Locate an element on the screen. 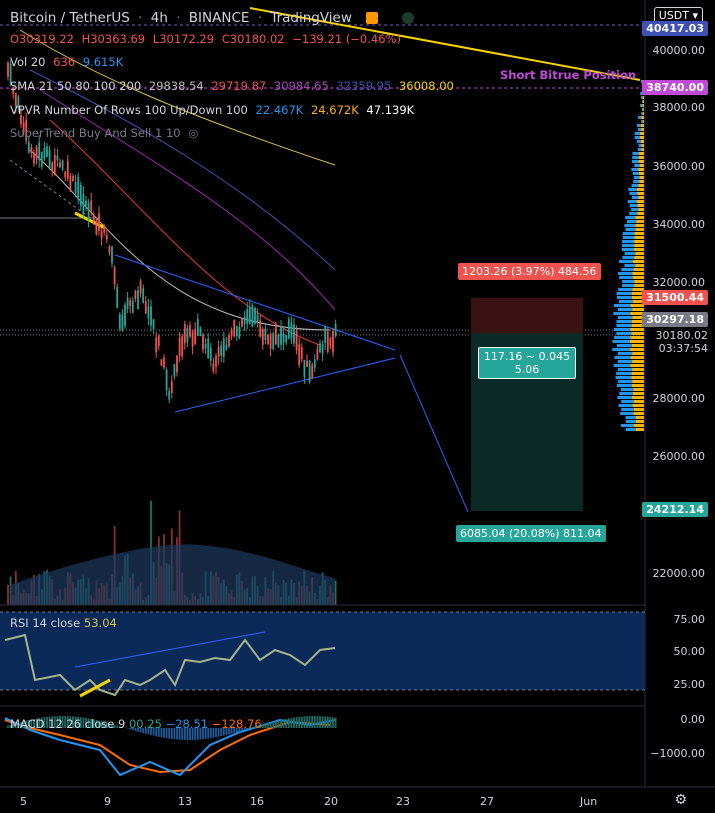  macd-legend: MACD 12 26 close 9 00.25 −28.51 −128.76 is located at coordinates (136, 724).